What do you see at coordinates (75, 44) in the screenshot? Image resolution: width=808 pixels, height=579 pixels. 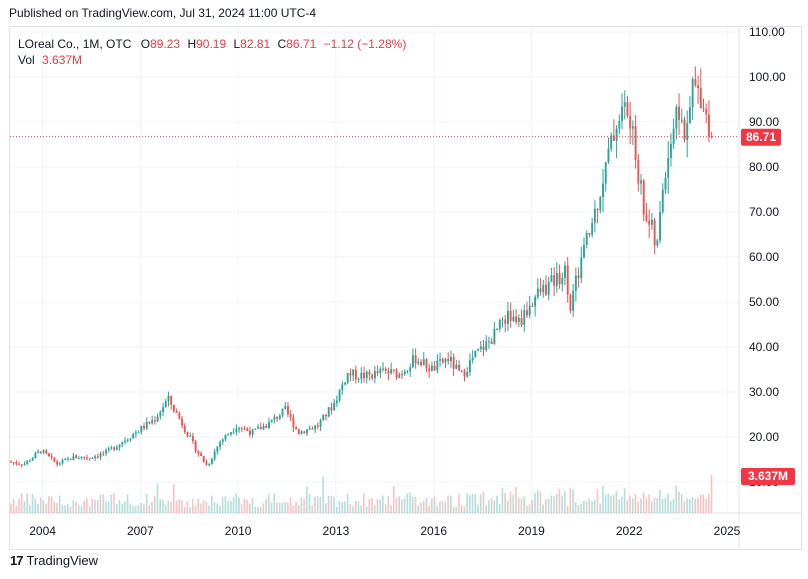 I see `legend-symbol: LOreal Co., 1M, OTC` at bounding box center [75, 44].